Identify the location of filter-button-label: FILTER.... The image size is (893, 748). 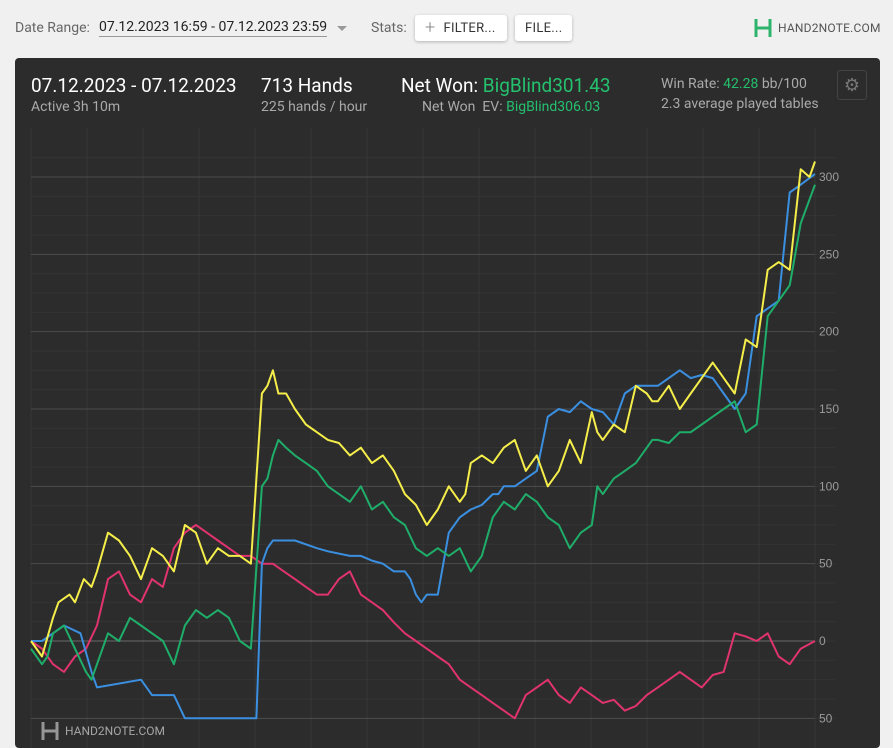
(469, 28).